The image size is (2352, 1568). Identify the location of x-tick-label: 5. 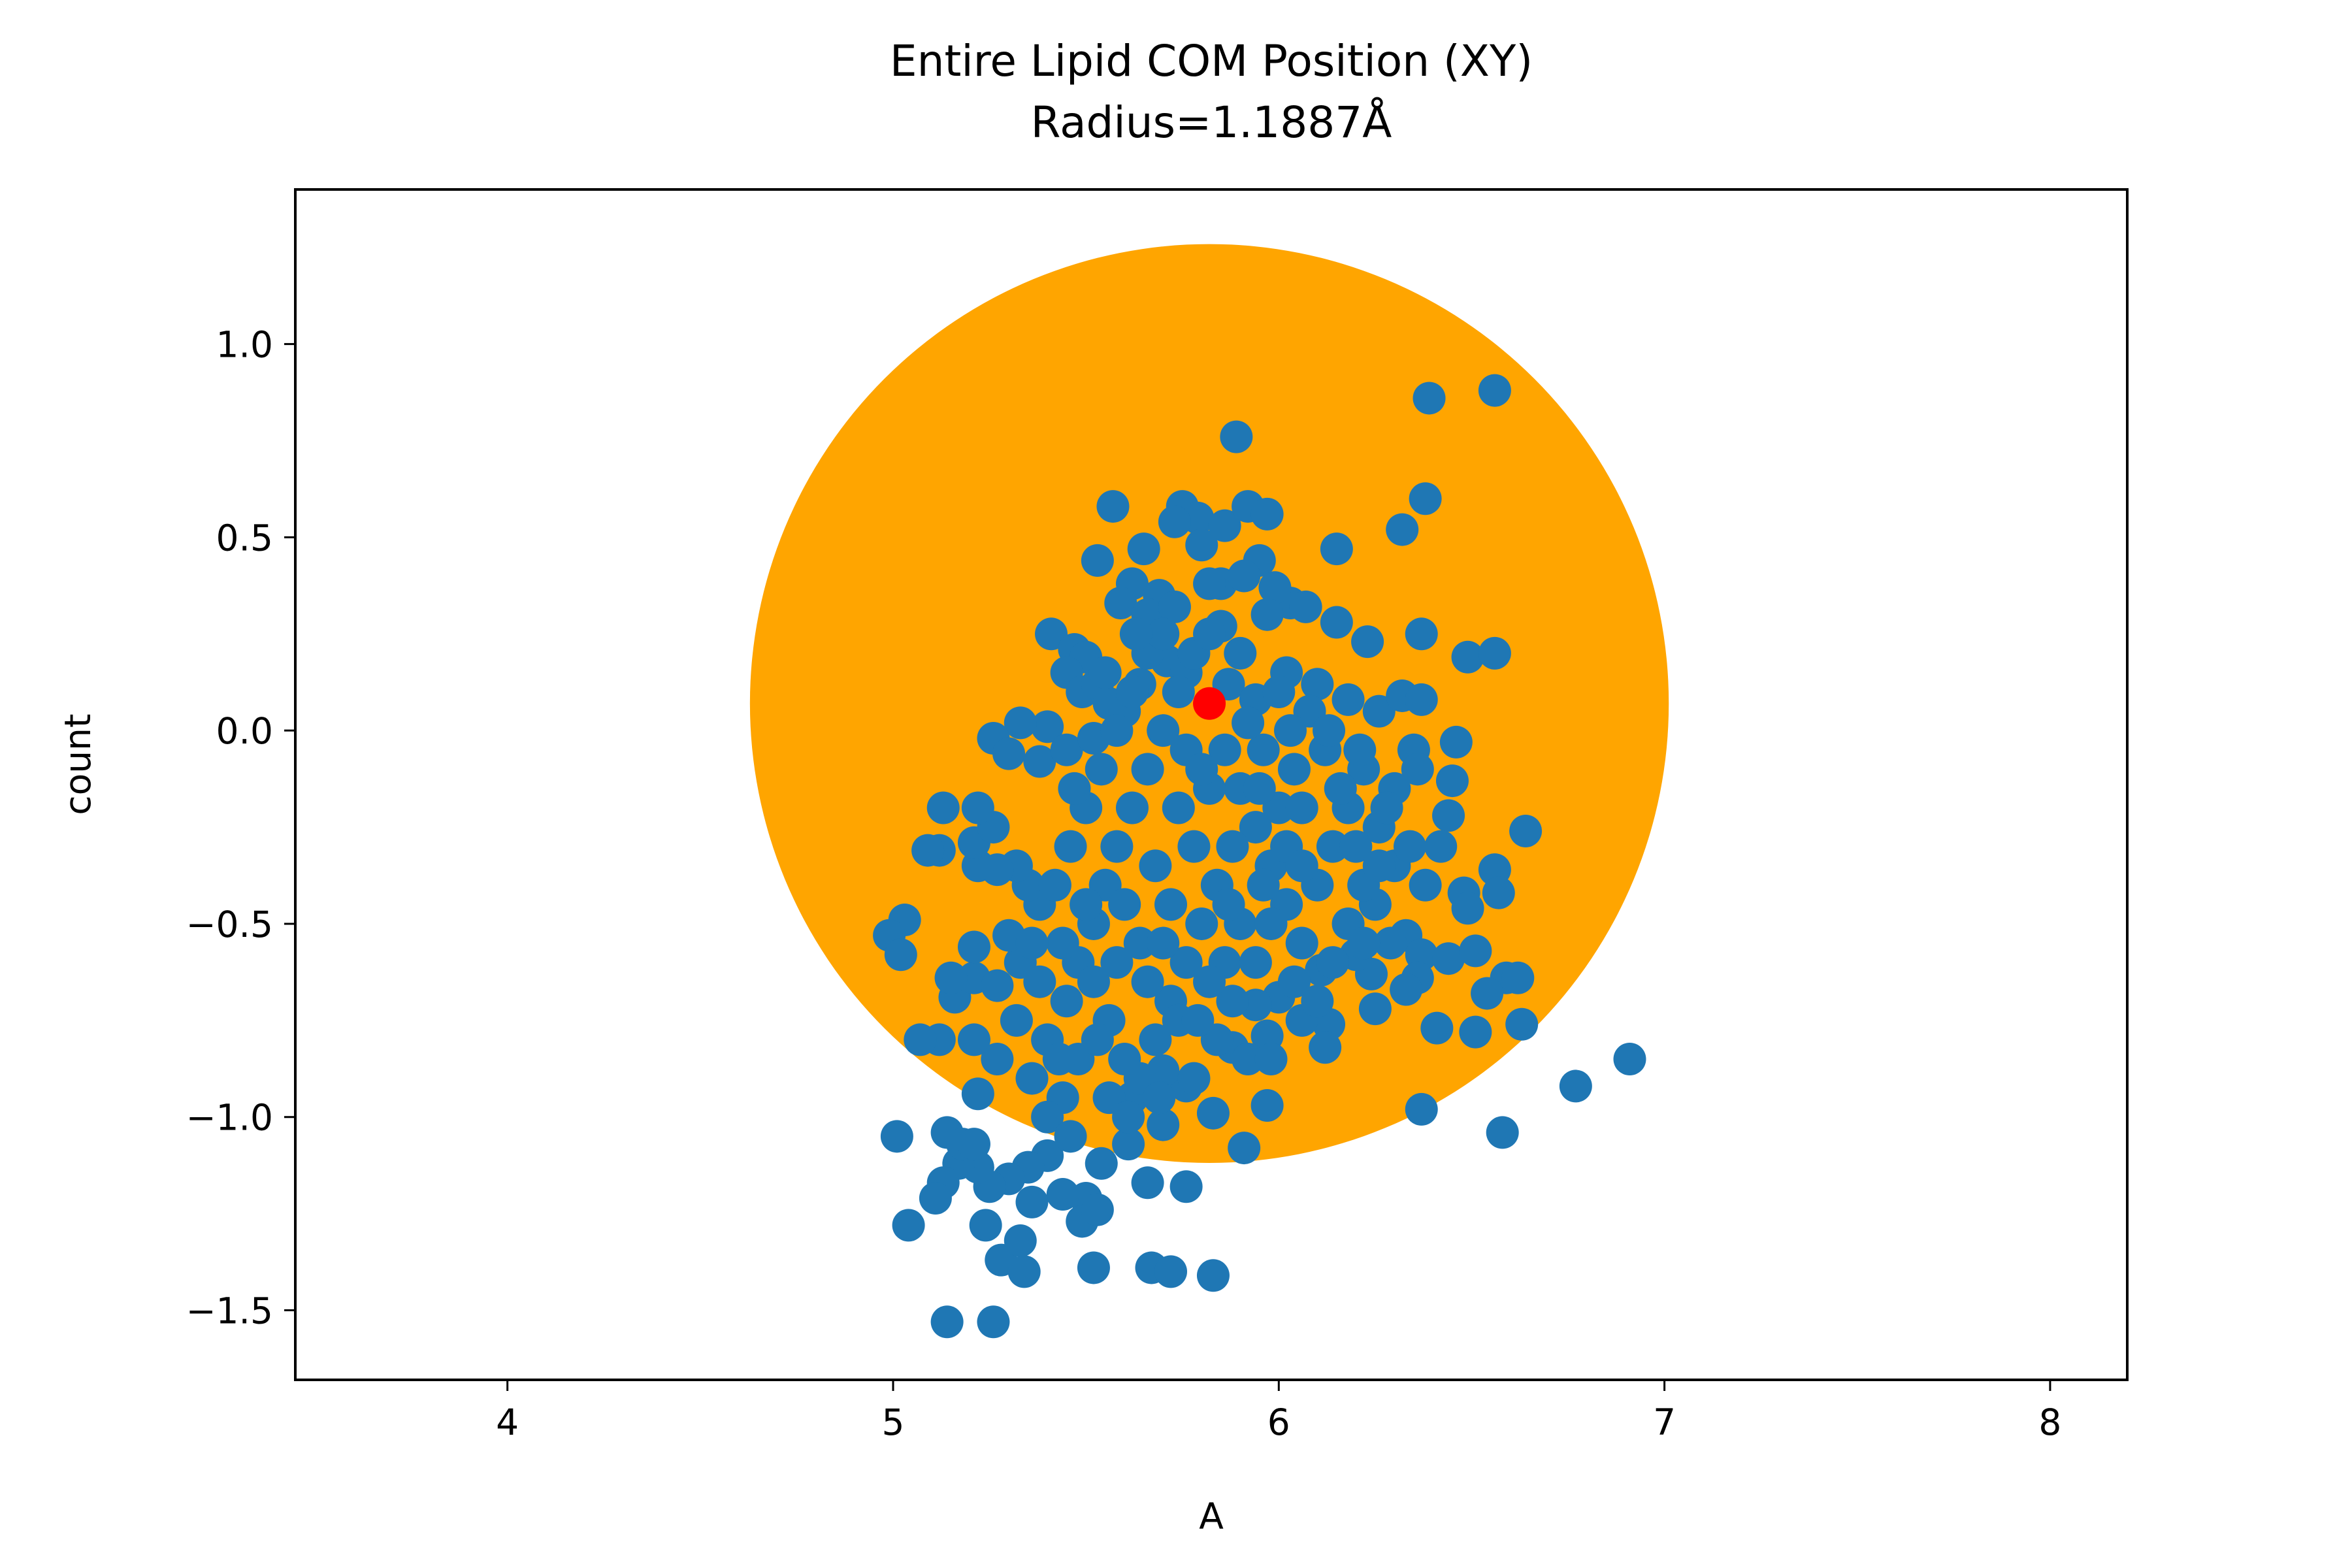
(892, 1422).